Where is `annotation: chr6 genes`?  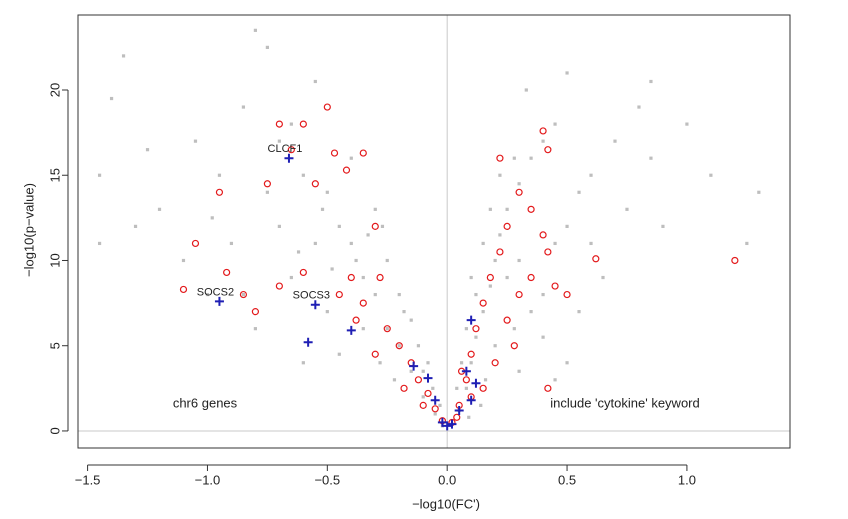 annotation: chr6 genes is located at coordinates (205, 402).